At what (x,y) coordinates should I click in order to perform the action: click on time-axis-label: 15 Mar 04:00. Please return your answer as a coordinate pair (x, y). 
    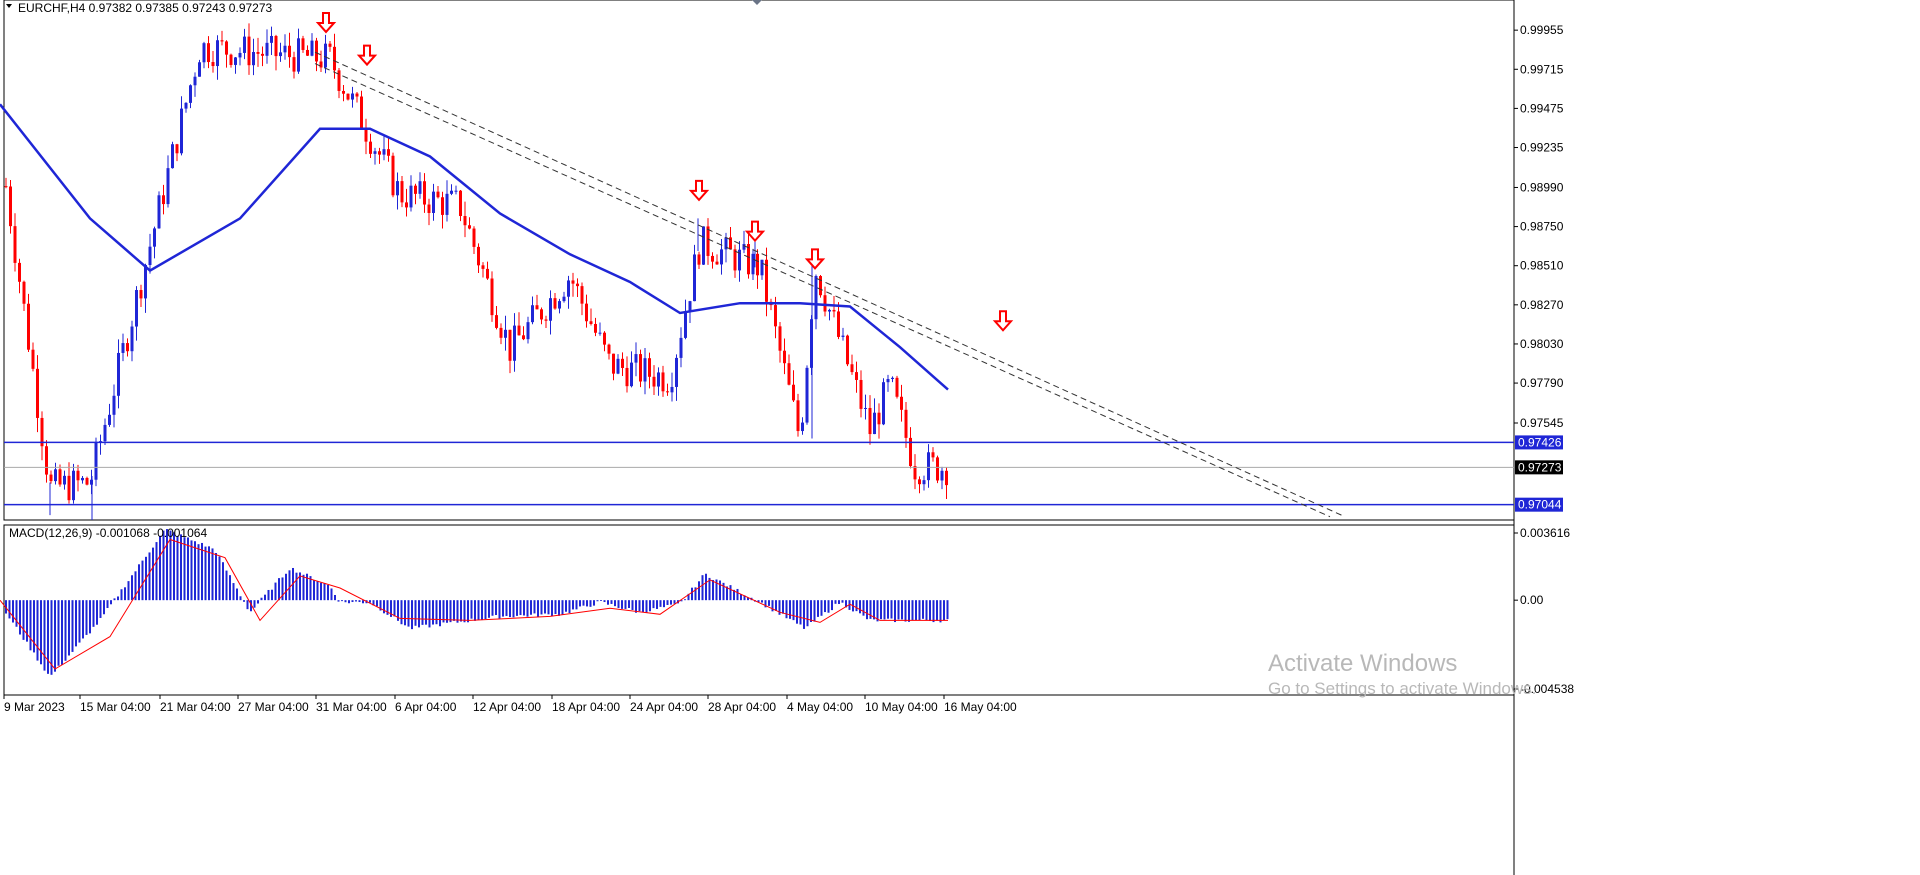
    Looking at the image, I should click on (115, 707).